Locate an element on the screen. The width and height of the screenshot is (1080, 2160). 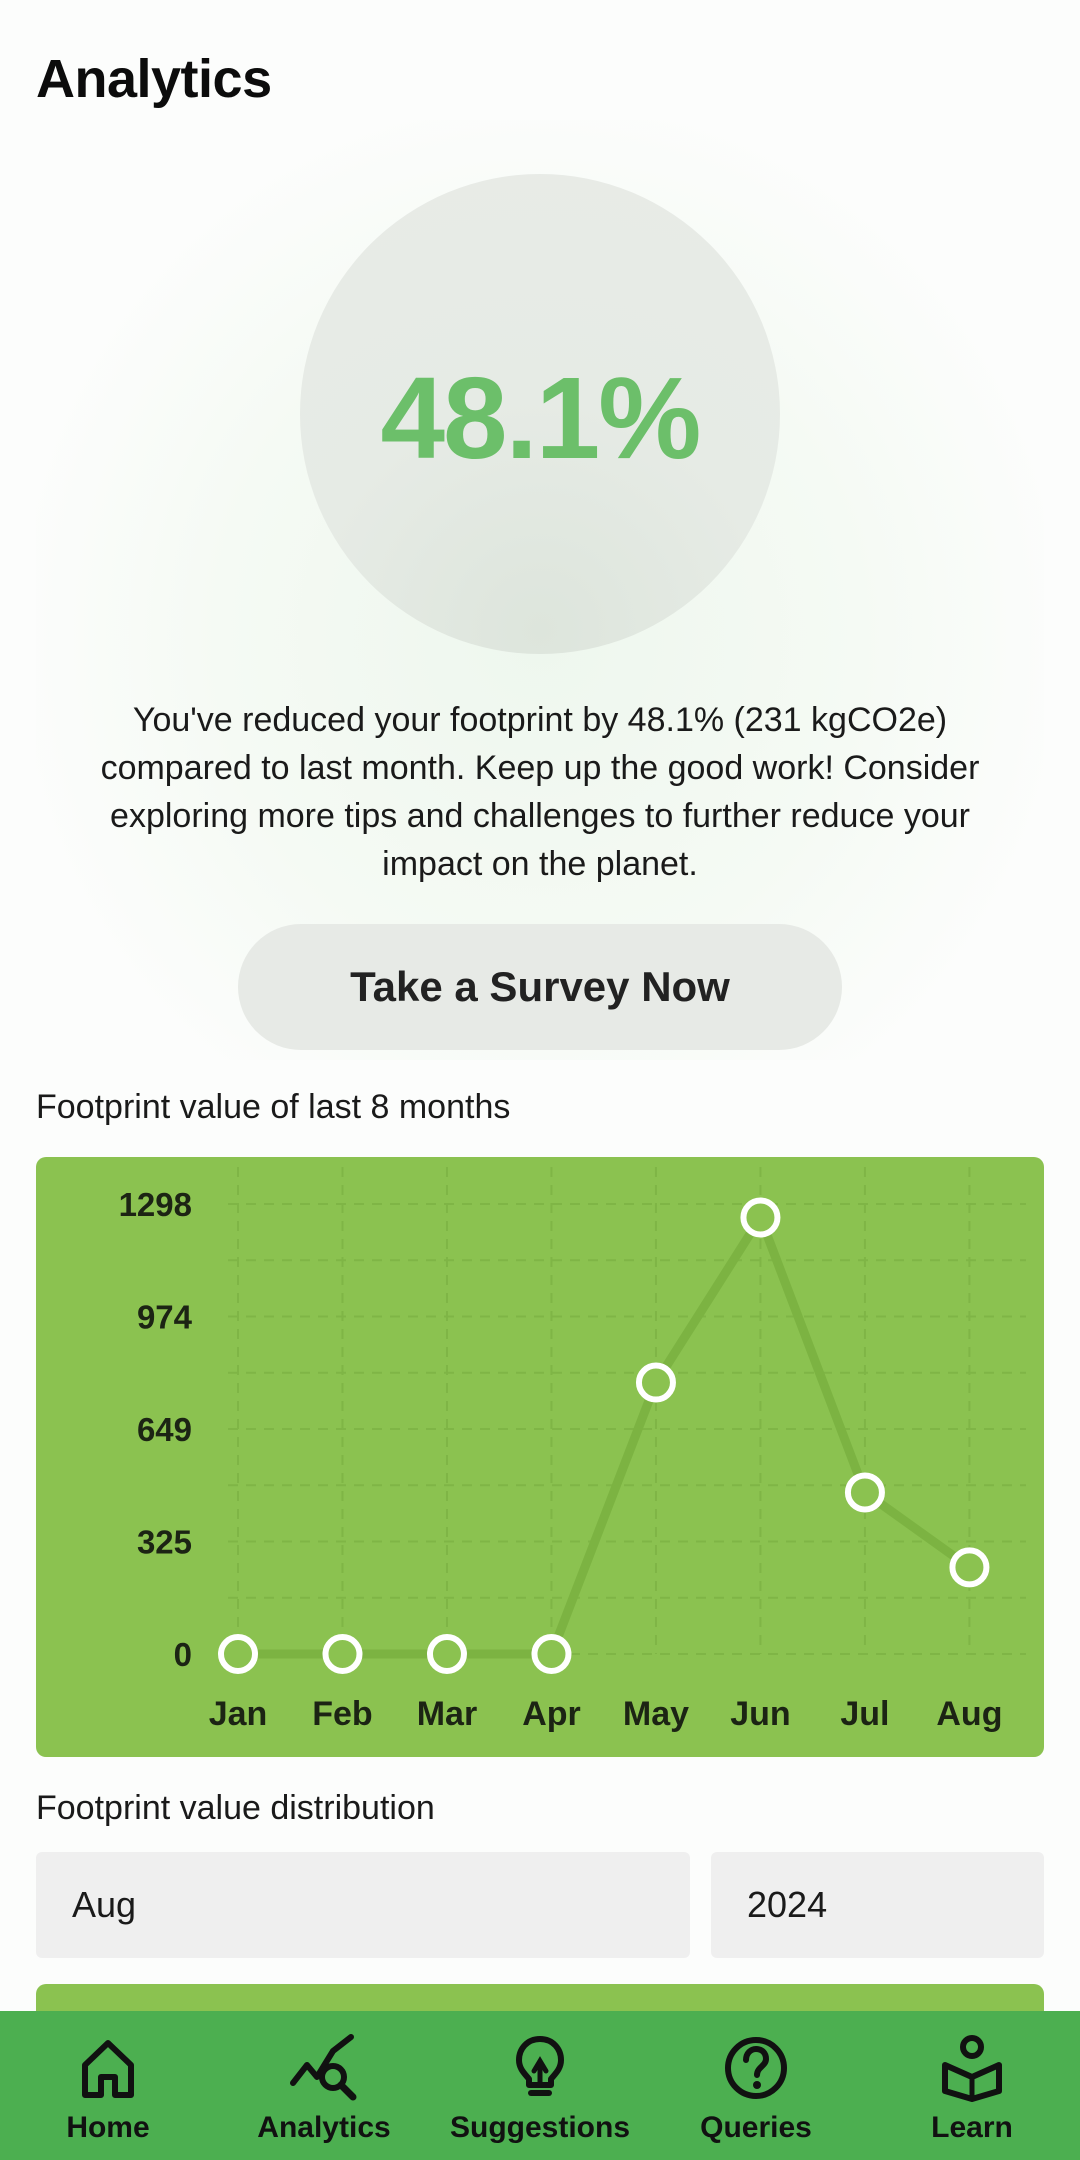
nav-item-home: Home is located at coordinates (108, 2085).